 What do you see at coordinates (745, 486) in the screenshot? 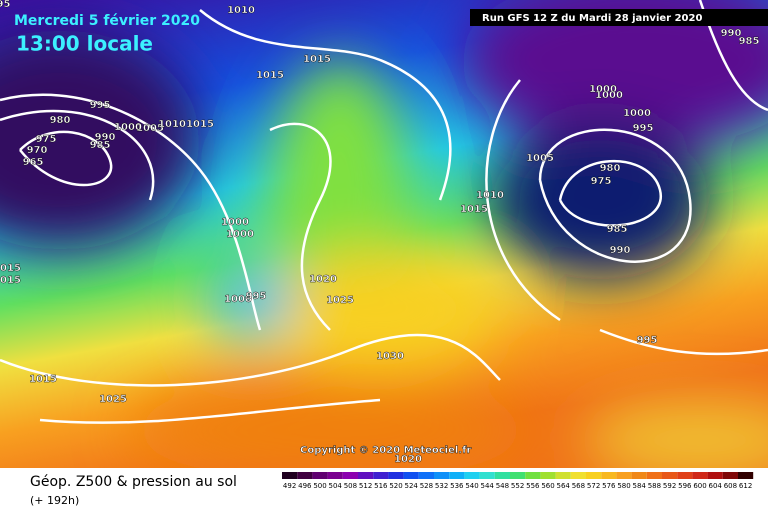
I see `legend-label: 612` at bounding box center [745, 486].